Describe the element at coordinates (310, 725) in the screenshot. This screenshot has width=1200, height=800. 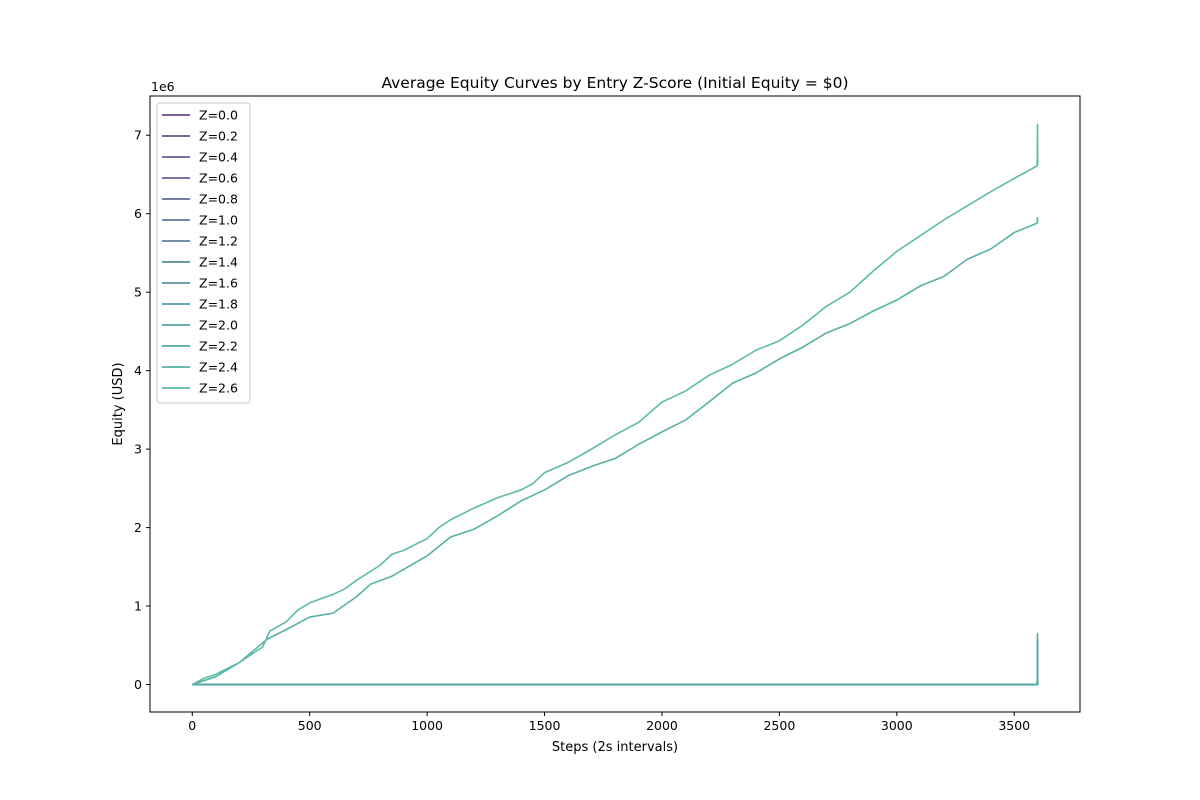
I see `x-tick-label-1: 500` at that location.